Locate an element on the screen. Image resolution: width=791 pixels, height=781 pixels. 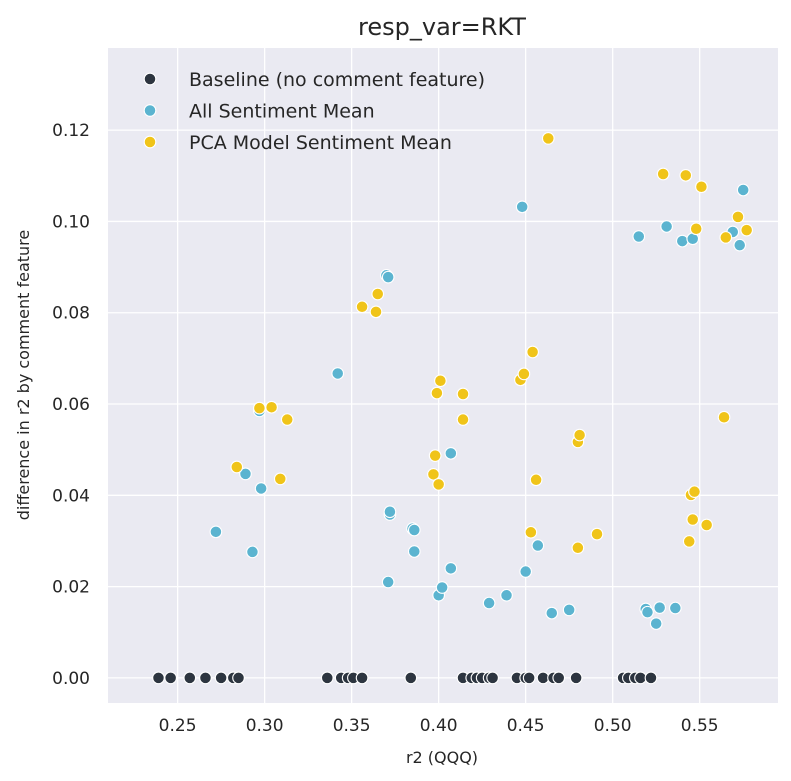
x-tick-label: 0.25 is located at coordinates (178, 726).